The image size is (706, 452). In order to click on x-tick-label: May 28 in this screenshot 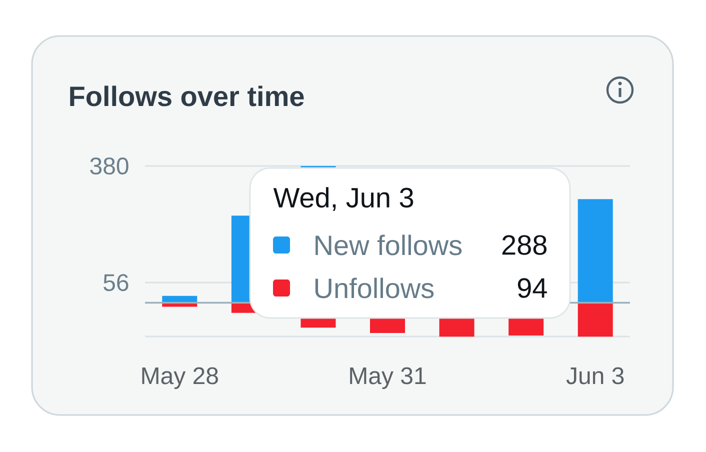, I will do `click(180, 378)`.